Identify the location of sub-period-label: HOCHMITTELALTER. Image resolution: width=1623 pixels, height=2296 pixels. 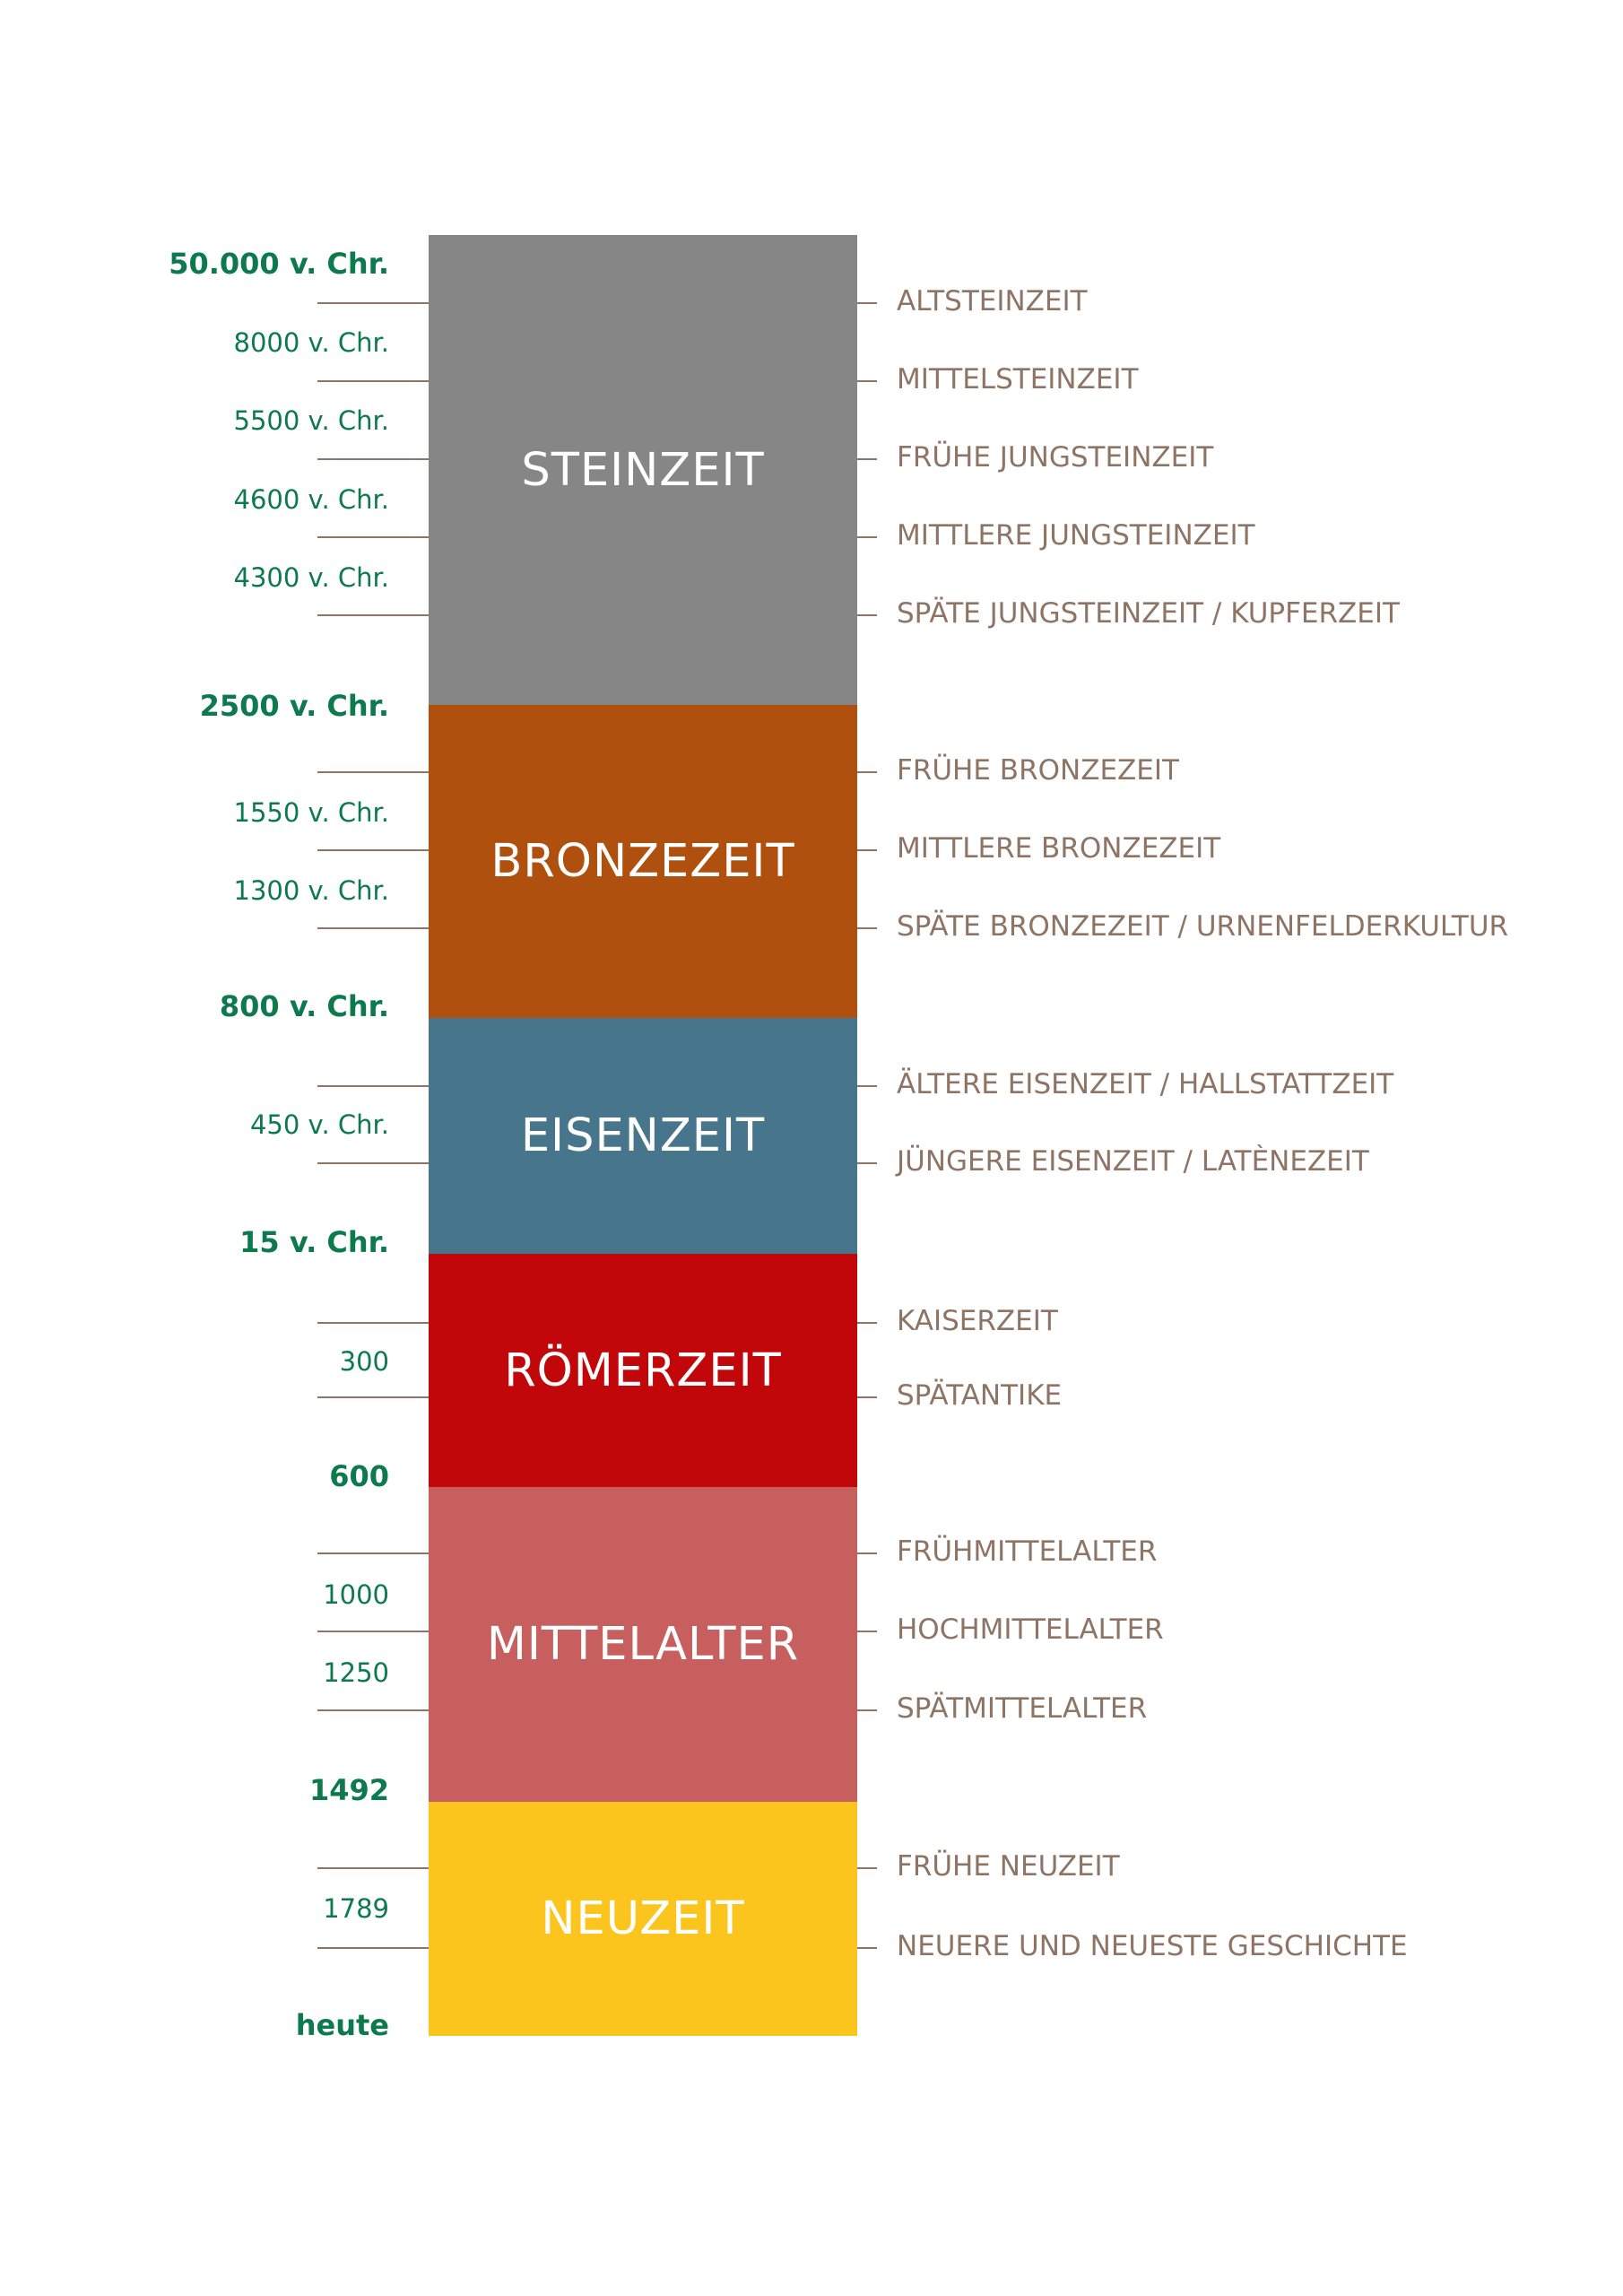
(1030, 1629).